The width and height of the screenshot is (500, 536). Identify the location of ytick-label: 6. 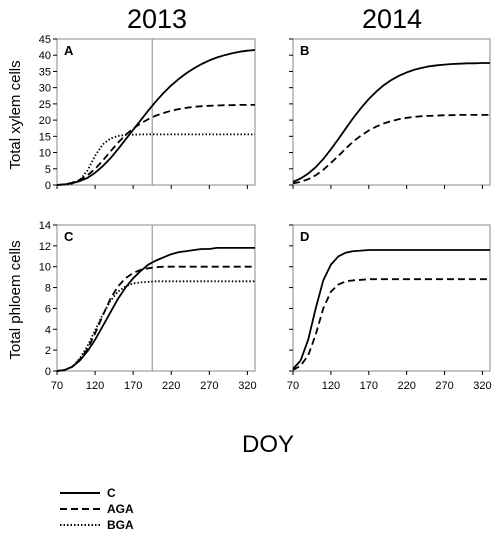
(48, 309).